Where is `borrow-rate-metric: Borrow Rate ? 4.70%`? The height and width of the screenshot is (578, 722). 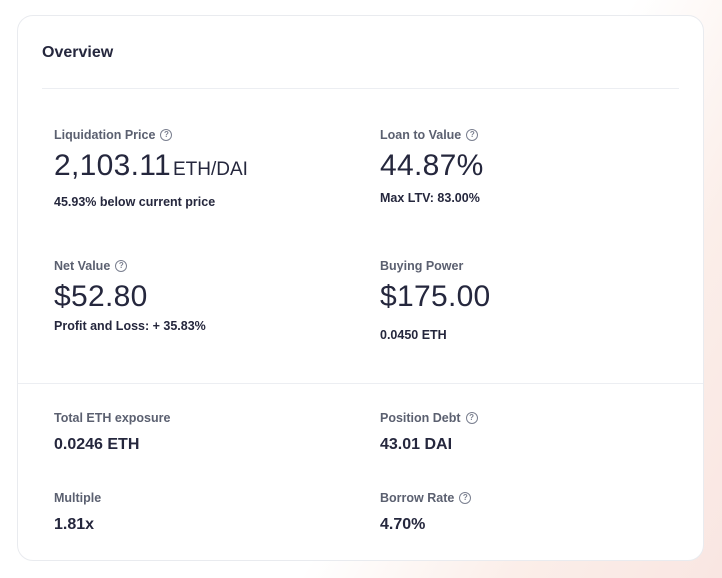
borrow-rate-metric: Borrow Rate ? 4.70% is located at coordinates (426, 512).